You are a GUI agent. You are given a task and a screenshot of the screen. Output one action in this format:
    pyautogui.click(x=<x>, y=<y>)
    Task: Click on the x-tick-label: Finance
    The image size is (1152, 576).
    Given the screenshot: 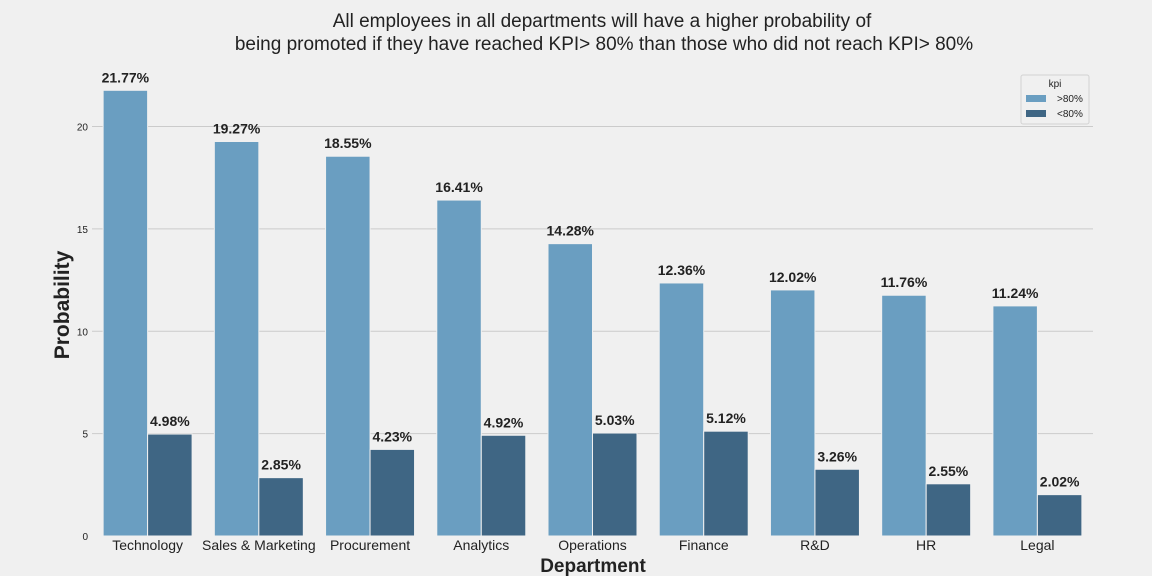 What is the action you would take?
    pyautogui.click(x=704, y=545)
    